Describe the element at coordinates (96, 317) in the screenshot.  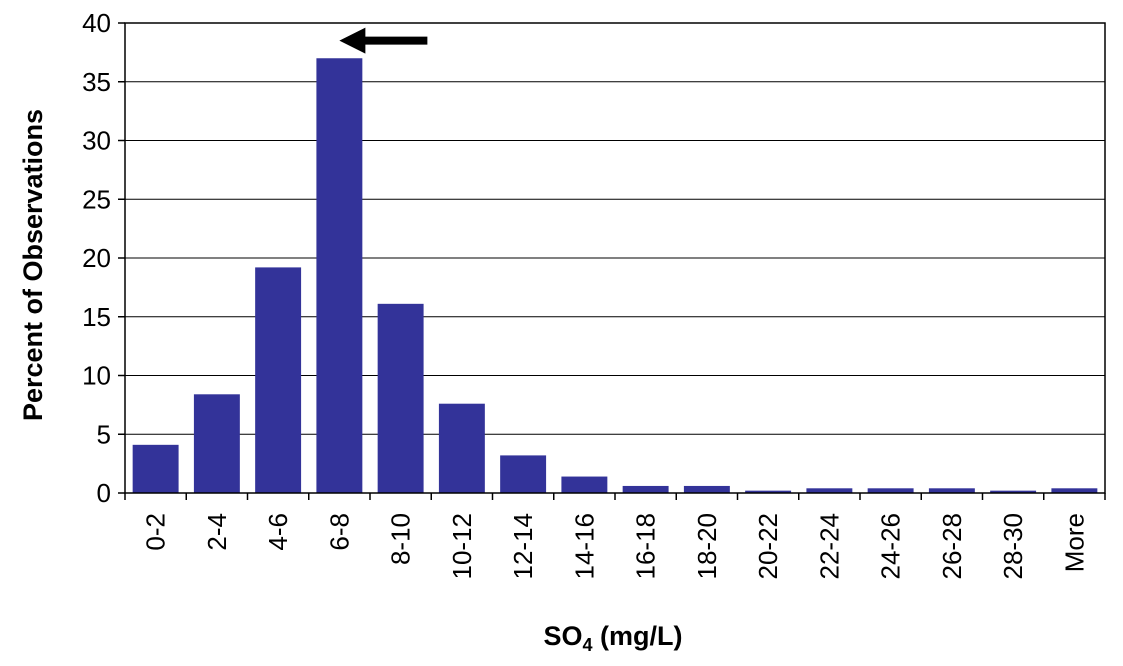
I see `y-tick-label-15: 15` at that location.